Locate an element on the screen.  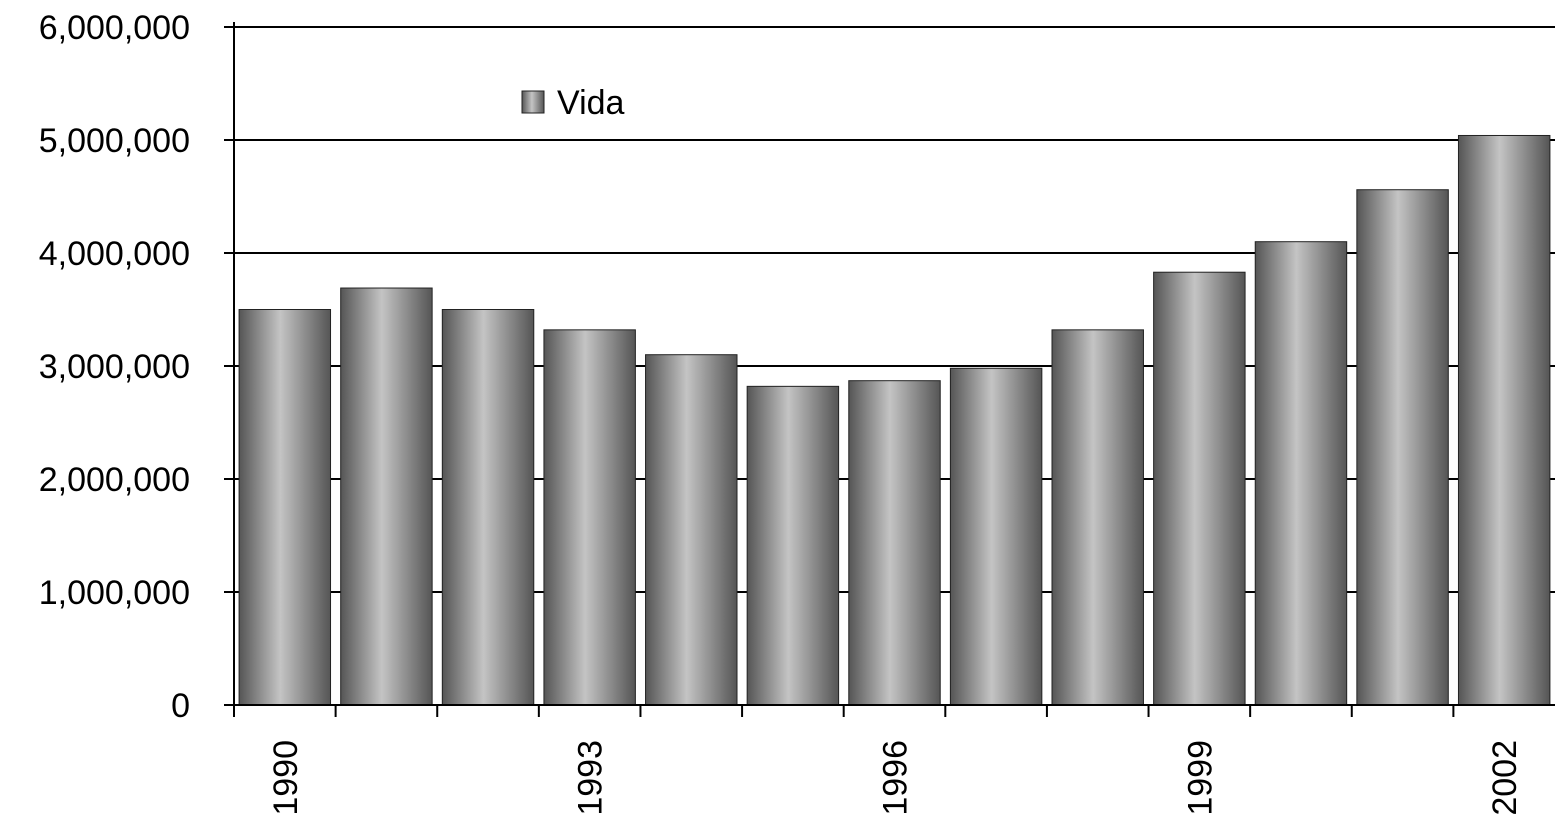
legend-swatch is located at coordinates (533, 102).